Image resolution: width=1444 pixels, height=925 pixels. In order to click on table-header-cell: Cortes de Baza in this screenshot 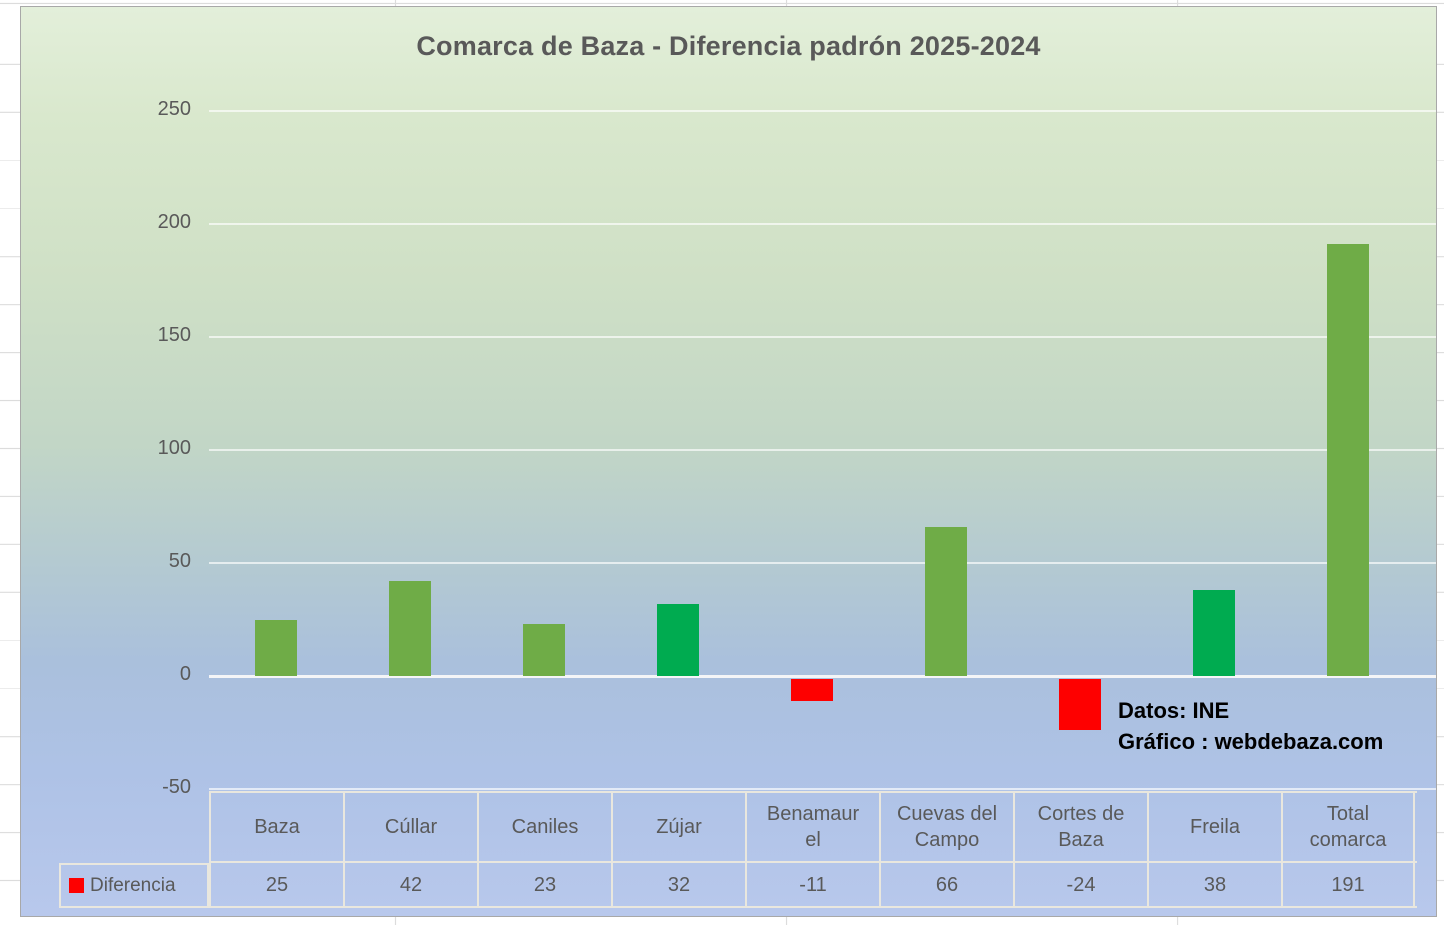, I will do `click(1080, 827)`.